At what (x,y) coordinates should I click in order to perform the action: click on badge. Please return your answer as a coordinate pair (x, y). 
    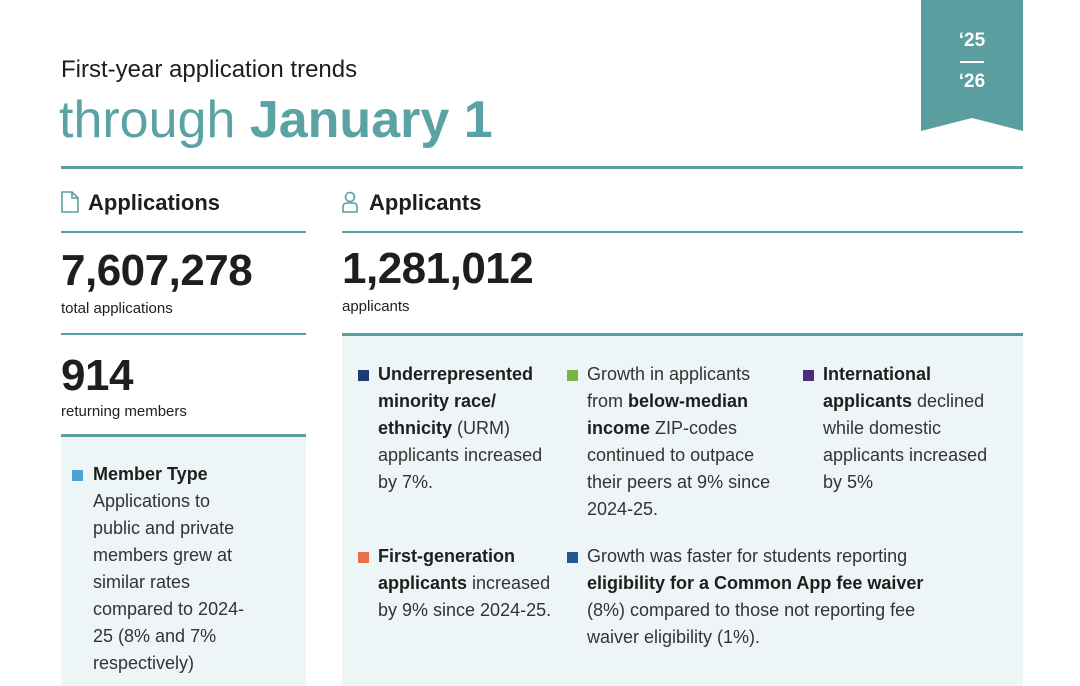
    Looking at the image, I should click on (972, 65).